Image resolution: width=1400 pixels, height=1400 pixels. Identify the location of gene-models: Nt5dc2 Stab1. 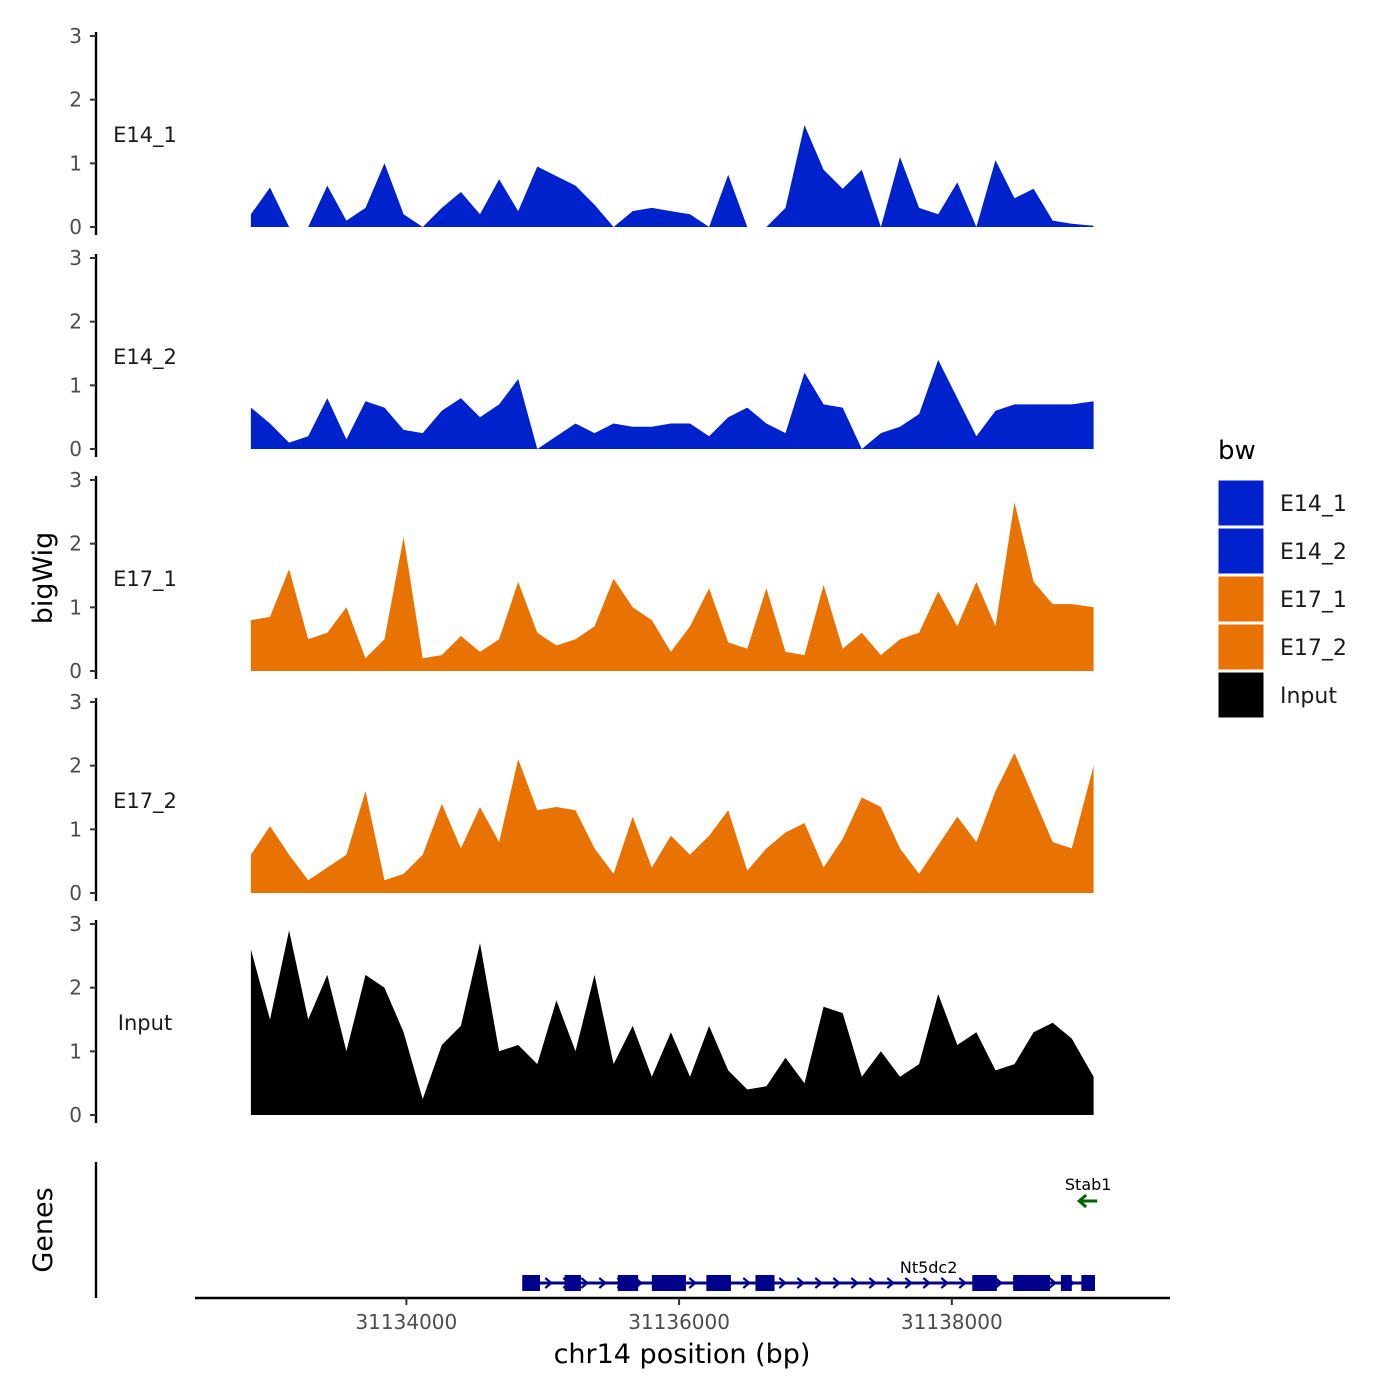
(816, 1233).